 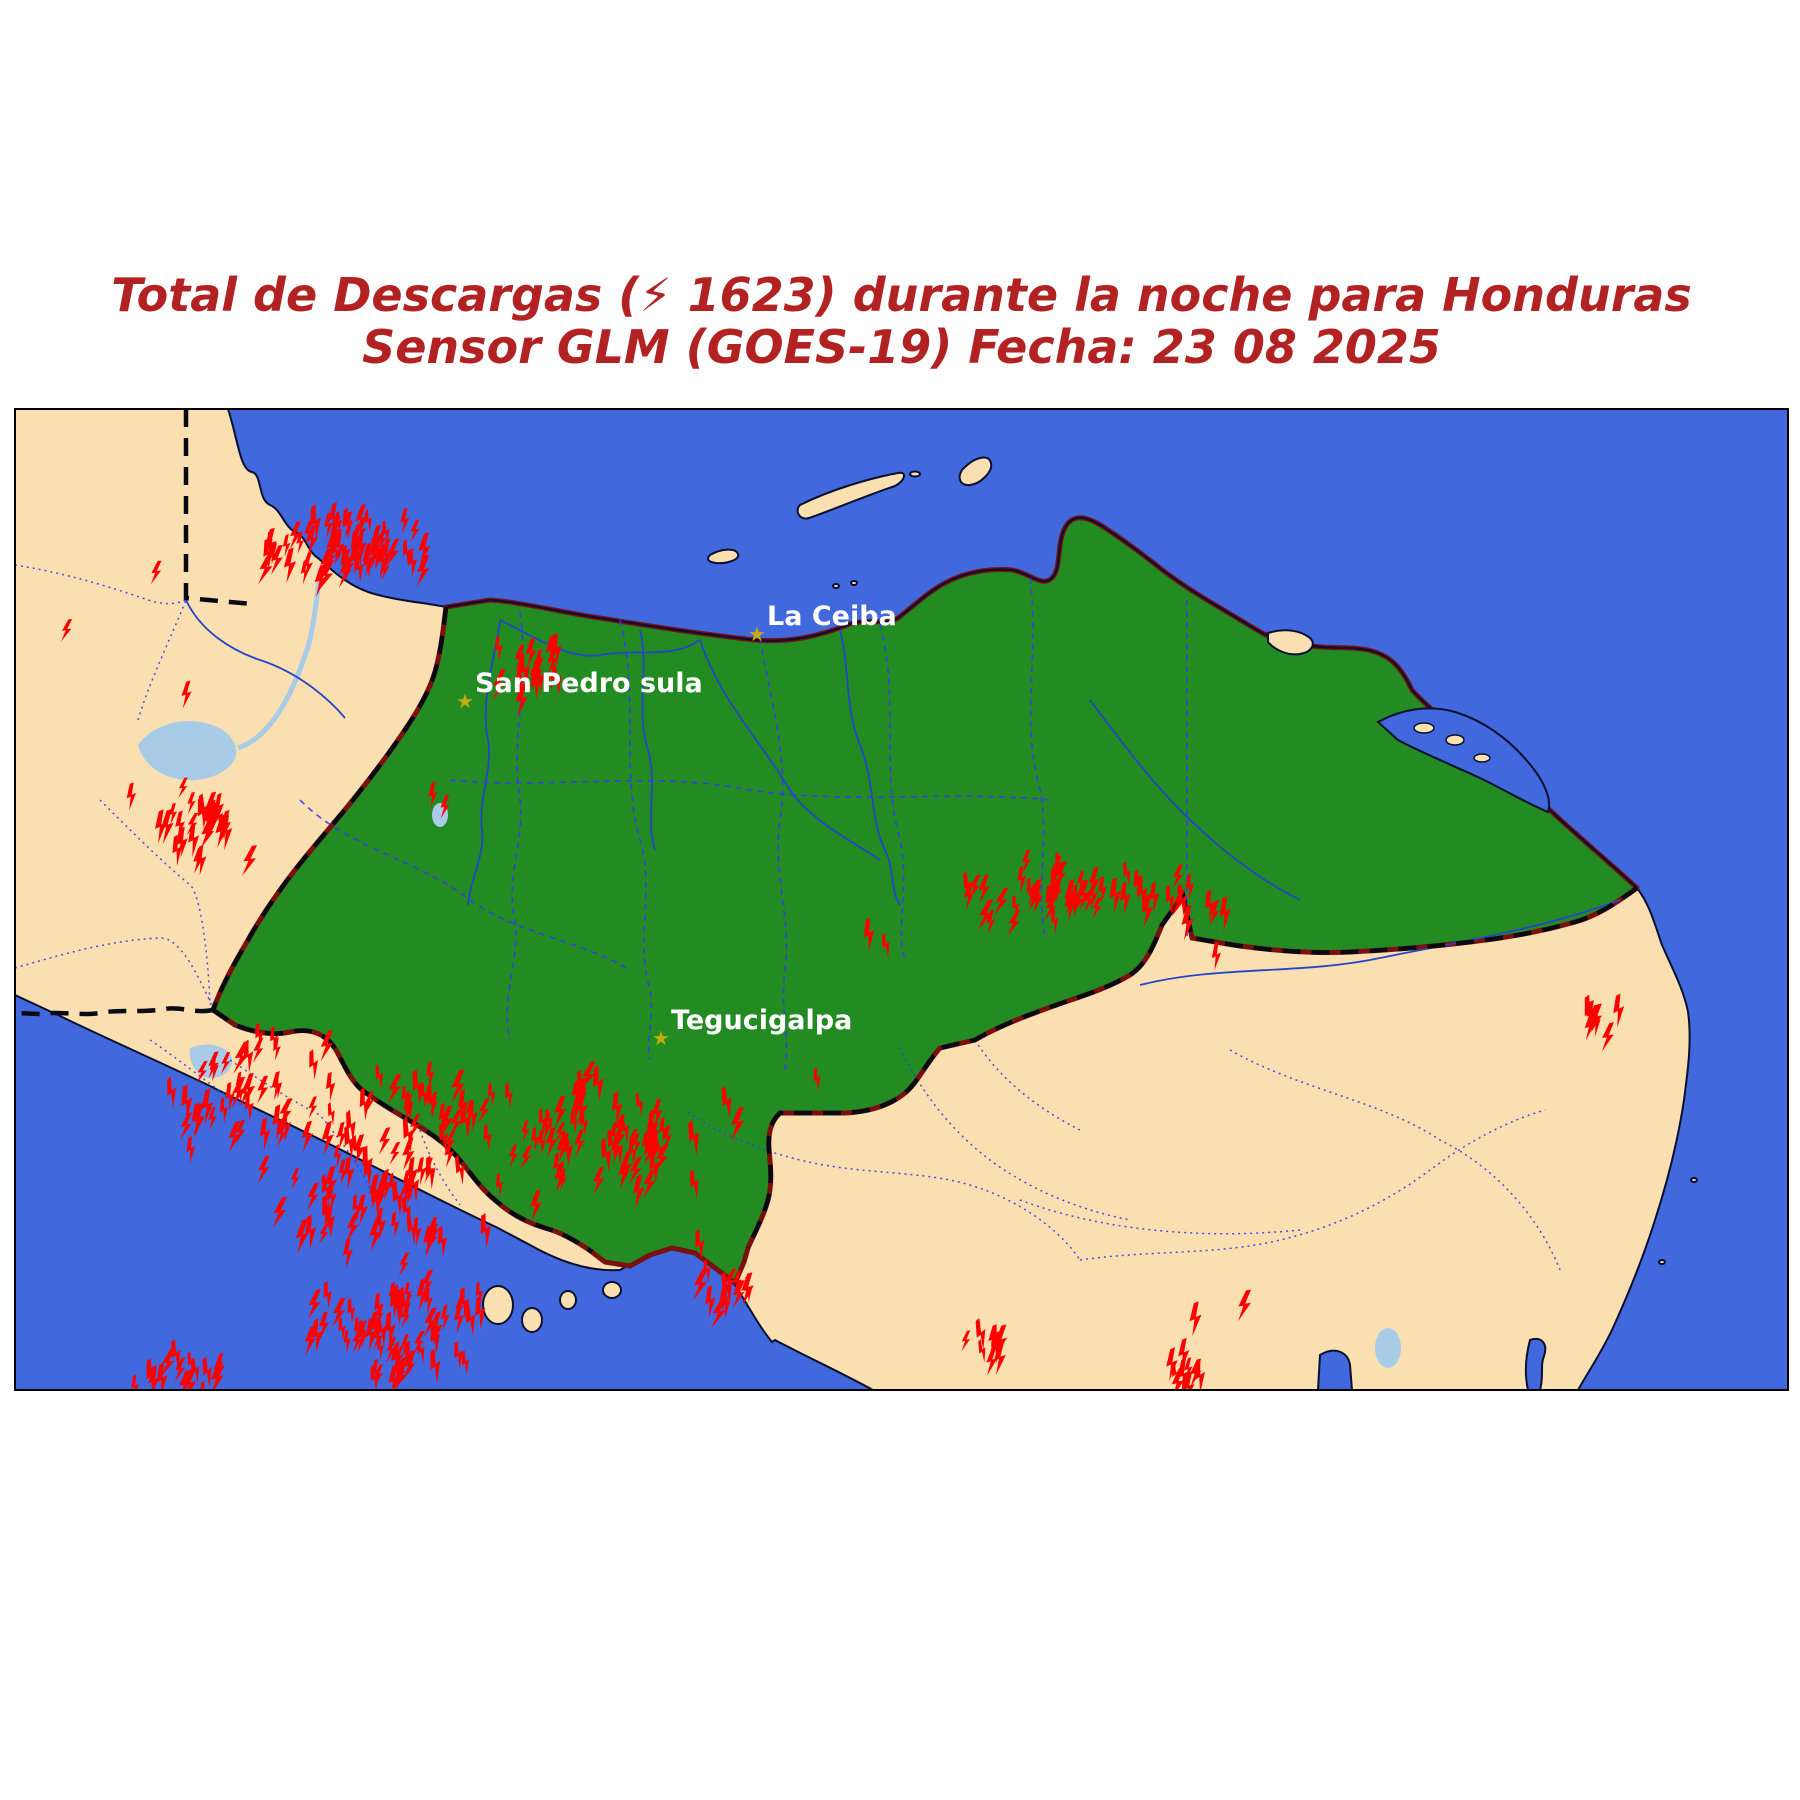 What do you see at coordinates (723, 556) in the screenshot?
I see `island-utila` at bounding box center [723, 556].